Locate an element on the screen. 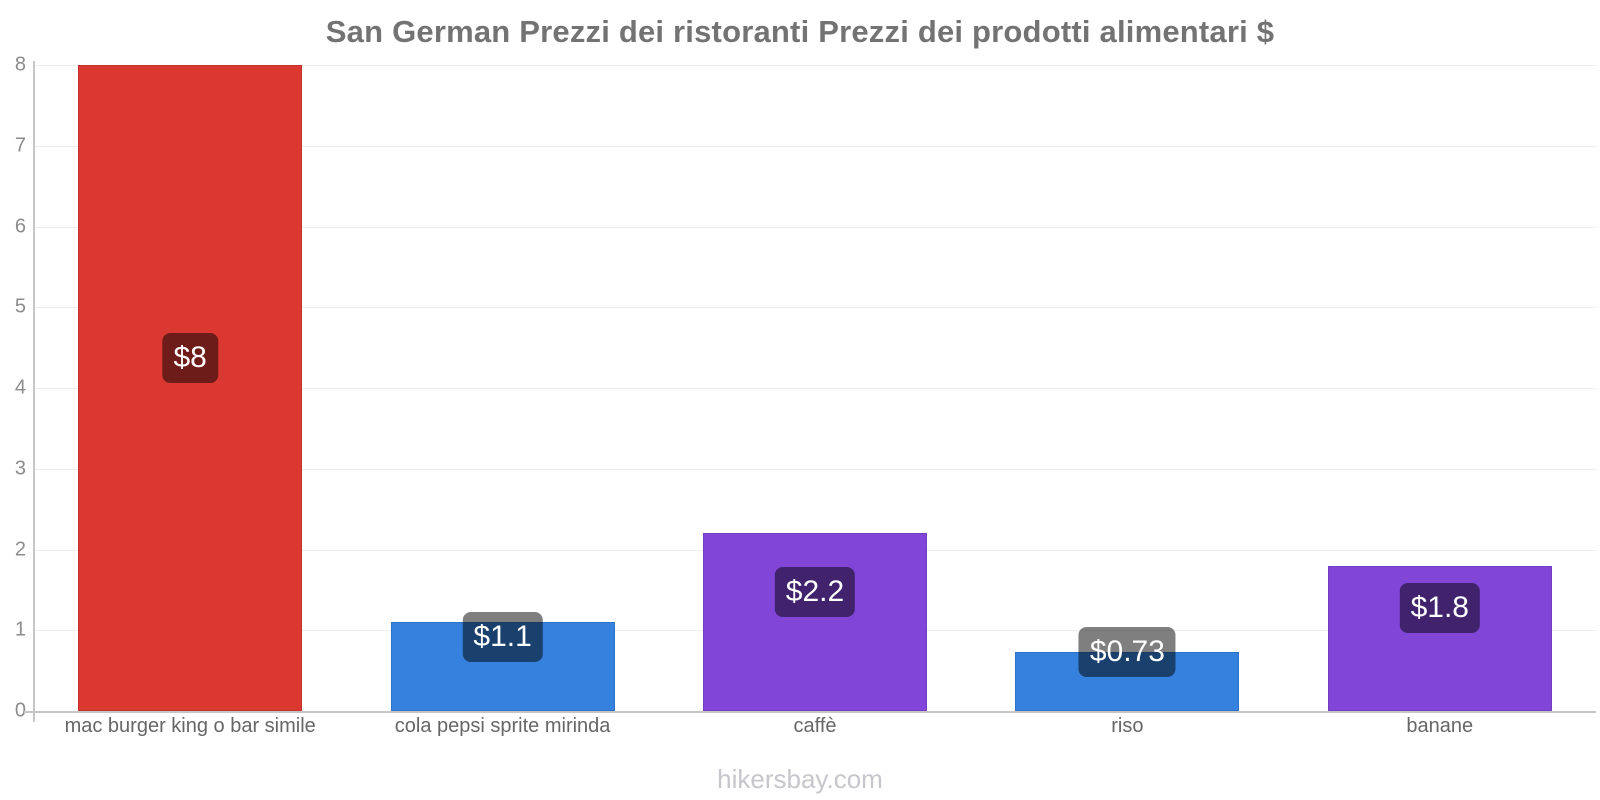 The image size is (1600, 800). y-axis-tick-label: 7 is located at coordinates (20, 145).